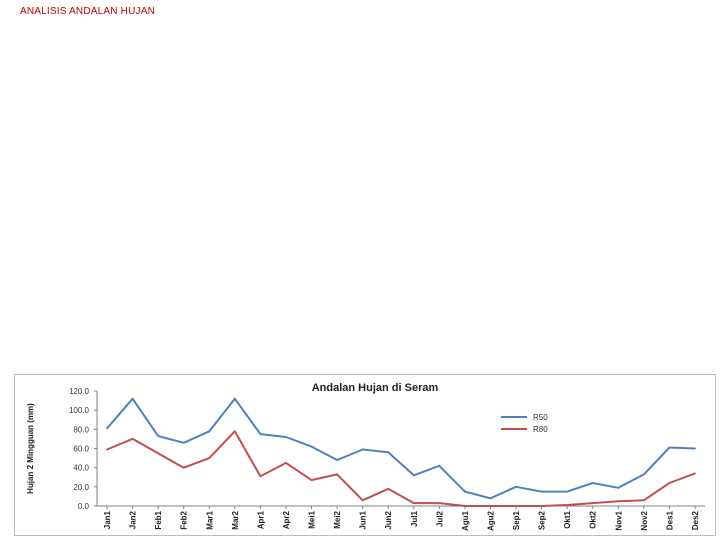  What do you see at coordinates (81, 468) in the screenshot?
I see `y-tick-label: 40.0` at bounding box center [81, 468].